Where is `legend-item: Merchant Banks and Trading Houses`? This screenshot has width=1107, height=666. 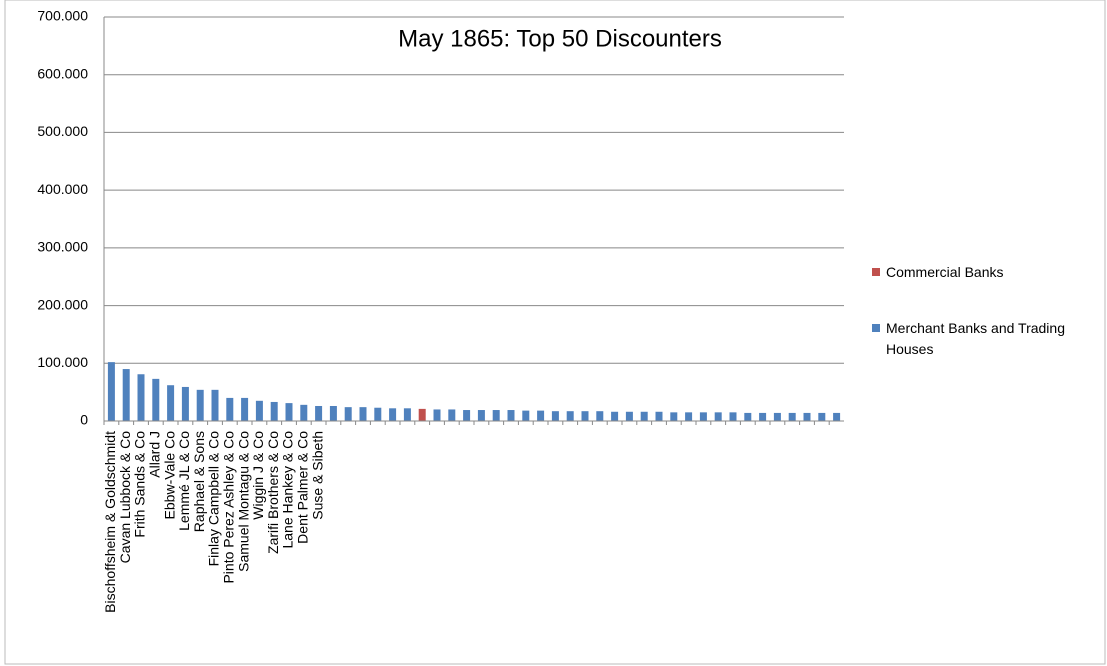 legend-item: Merchant Banks and Trading Houses is located at coordinates (987, 339).